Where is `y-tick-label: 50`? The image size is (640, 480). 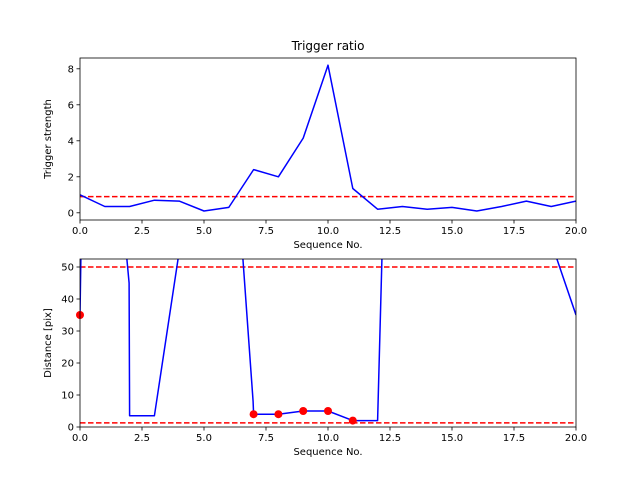
y-tick-label: 50 is located at coordinates (67, 268).